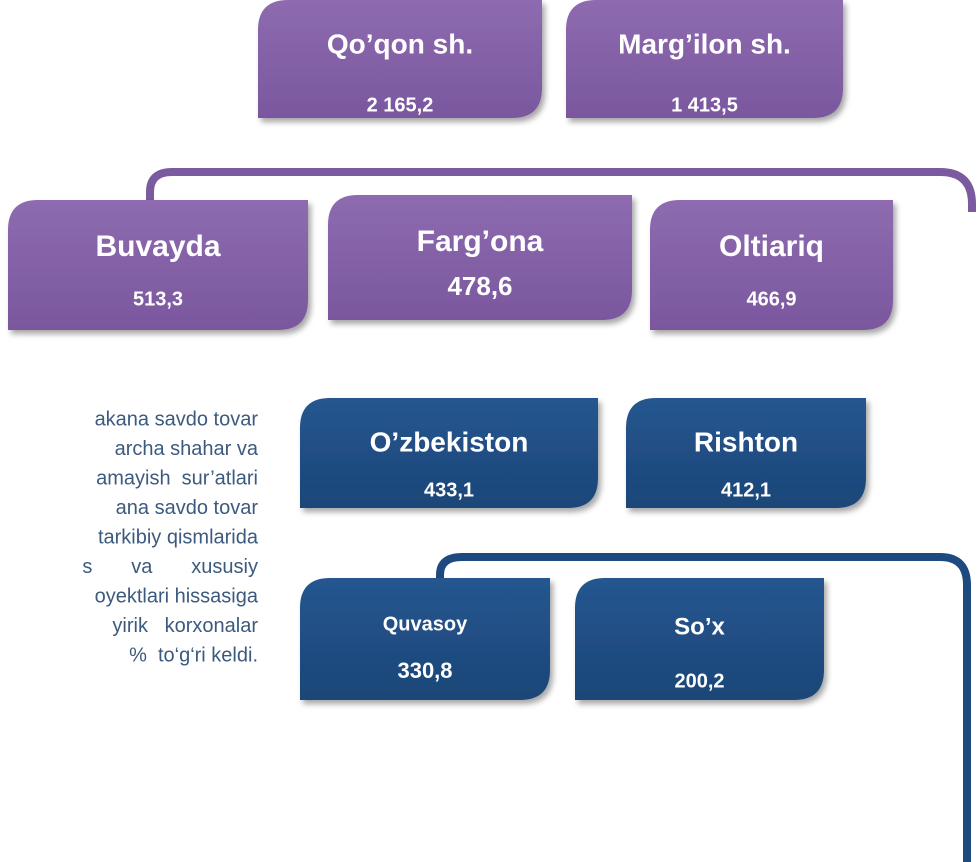  What do you see at coordinates (177, 419) in the screenshot?
I see `paragraph-line: akana savdo tovar` at bounding box center [177, 419].